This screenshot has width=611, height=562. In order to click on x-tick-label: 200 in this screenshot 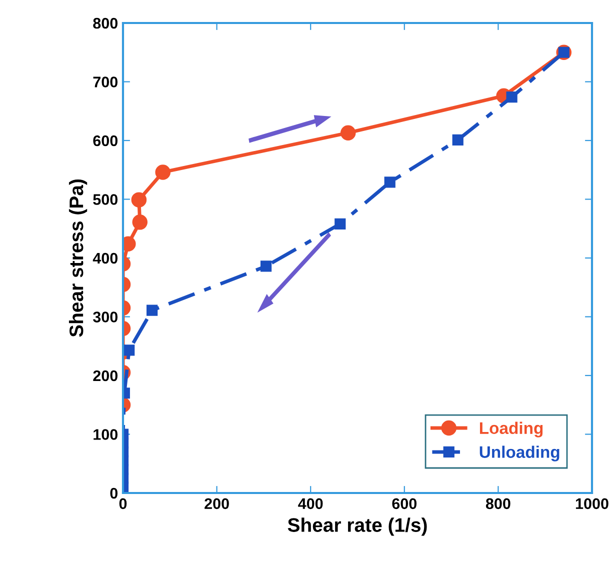, I will do `click(216, 504)`.